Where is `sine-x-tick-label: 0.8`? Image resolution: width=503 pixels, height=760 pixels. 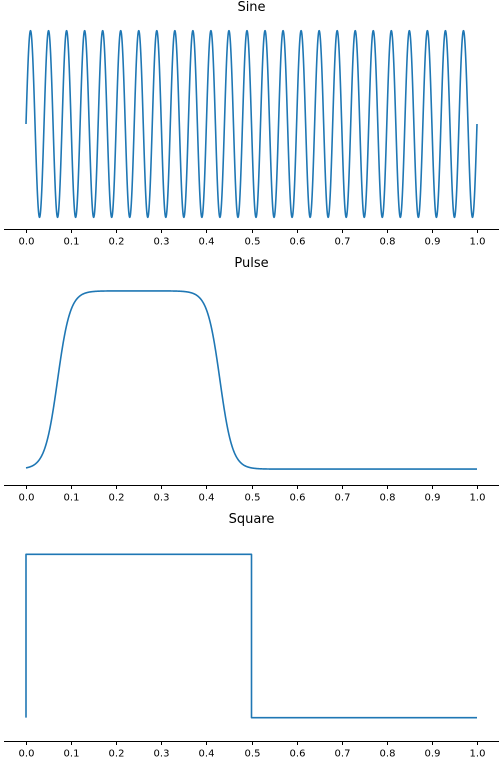 sine-x-tick-label: 0.8 is located at coordinates (388, 242).